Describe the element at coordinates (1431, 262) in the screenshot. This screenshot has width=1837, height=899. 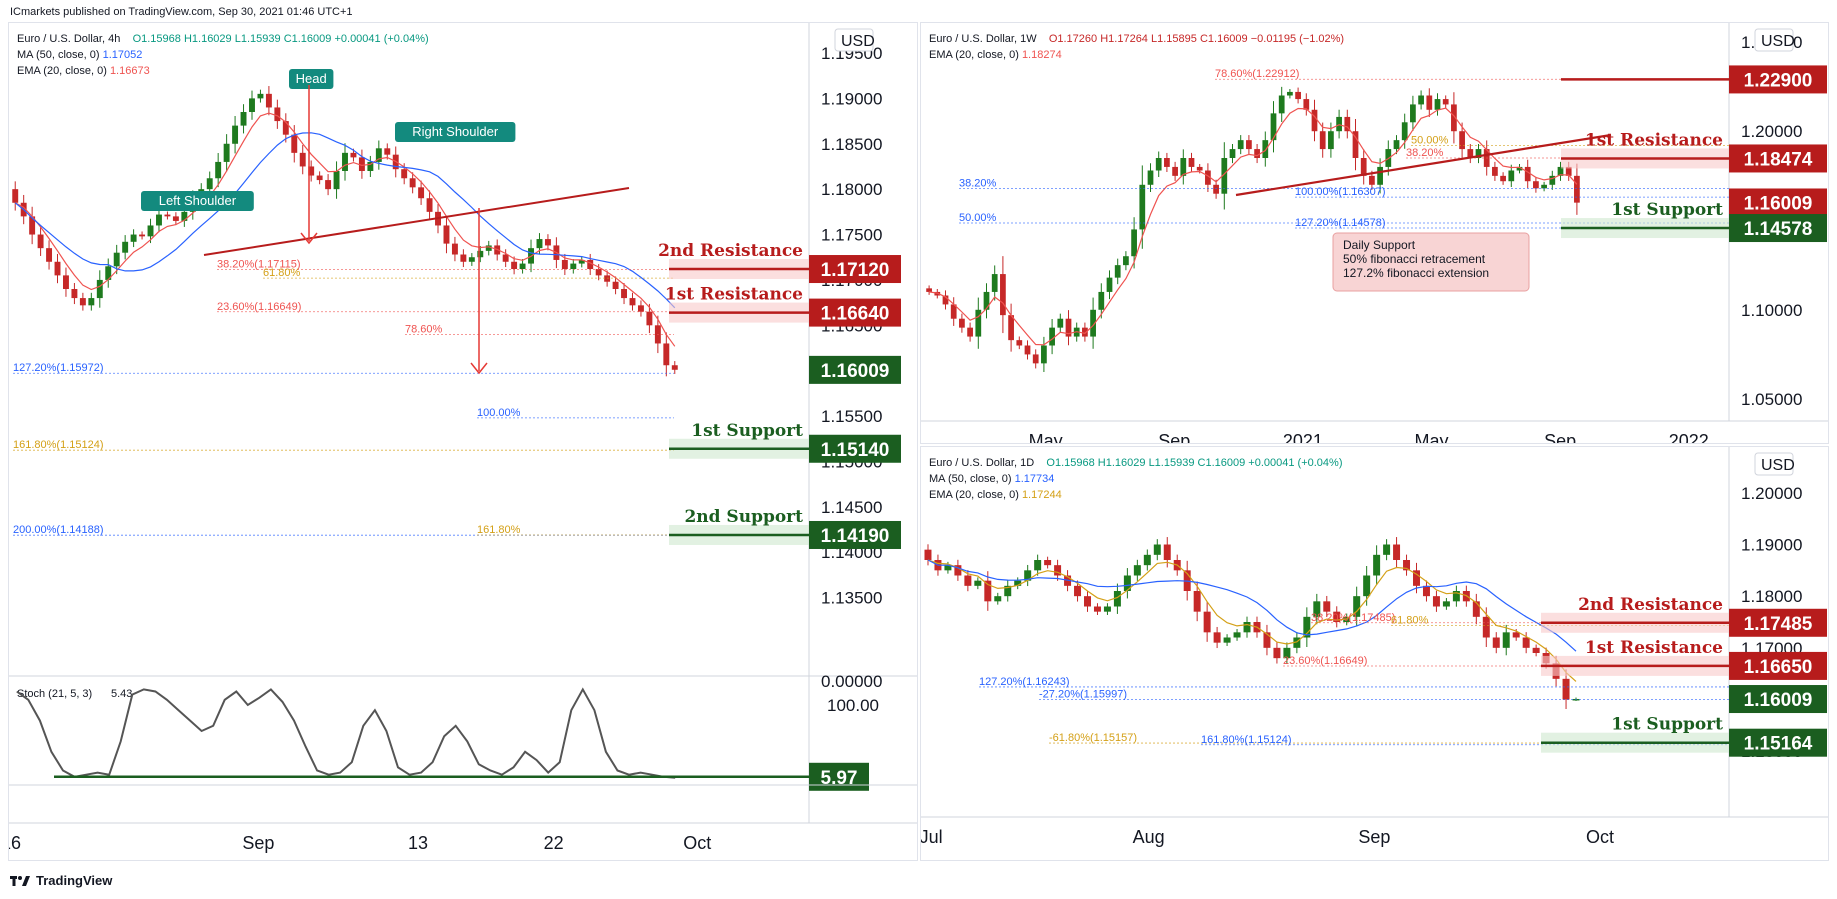
I see `daily-support-note` at that location.